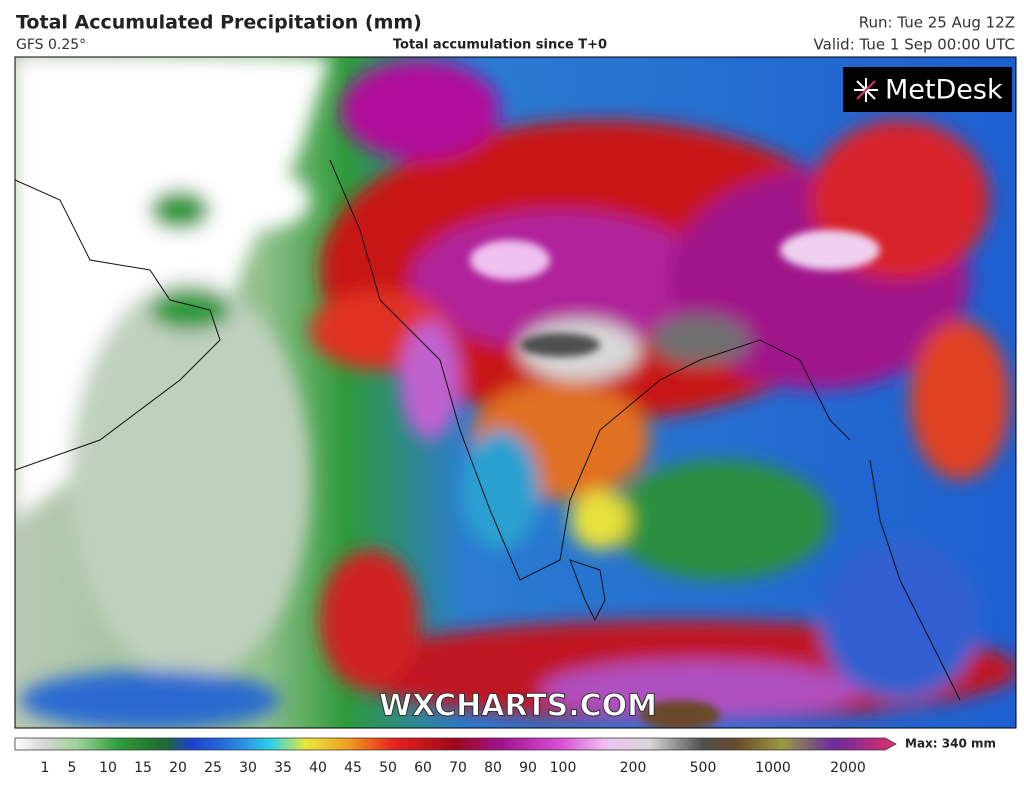 This screenshot has height=791, width=1024. Describe the element at coordinates (72, 768) in the screenshot. I see `colorbar-label: 5` at that location.